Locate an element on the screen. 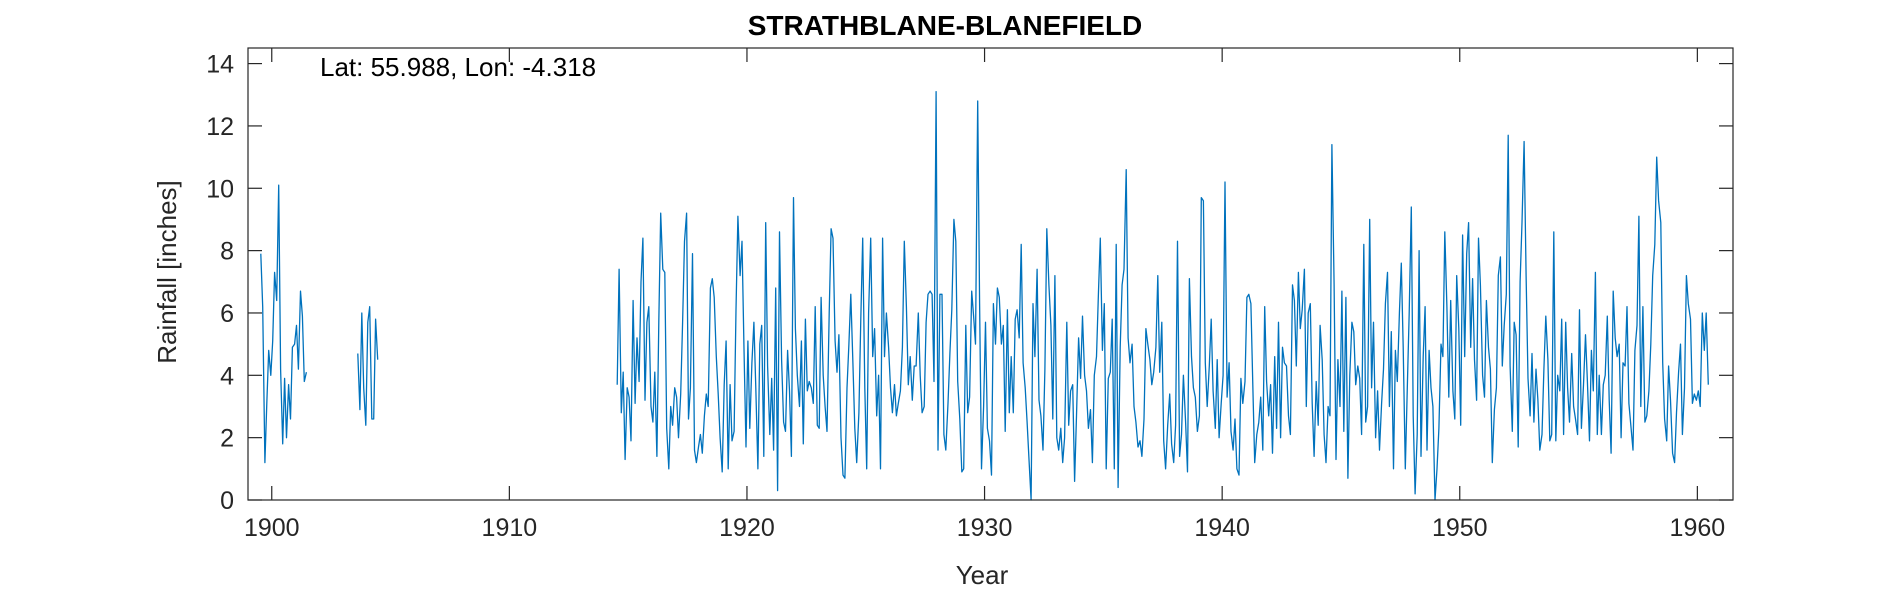 The width and height of the screenshot is (1890, 591). x-tick-label: 1930 is located at coordinates (985, 528).